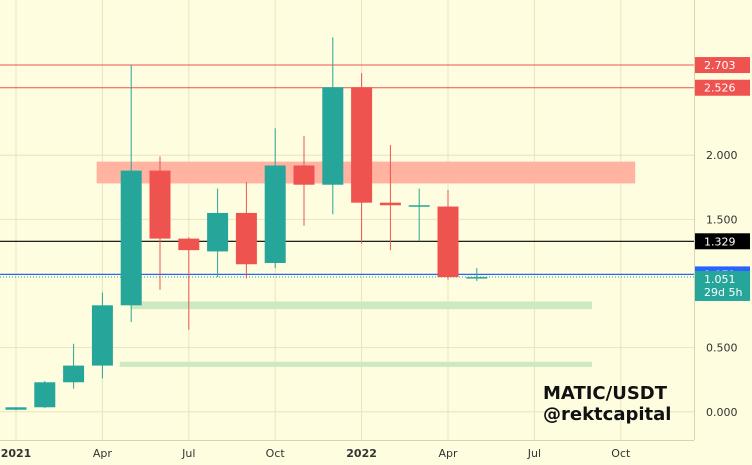 The width and height of the screenshot is (752, 465). I want to click on resistance-price-tag: 2.703, so click(720, 65).